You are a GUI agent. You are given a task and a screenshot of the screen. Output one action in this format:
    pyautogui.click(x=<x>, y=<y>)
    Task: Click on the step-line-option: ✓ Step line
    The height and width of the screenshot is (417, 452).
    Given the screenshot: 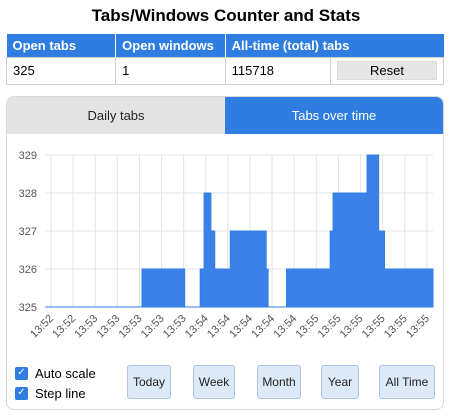 What is the action you would take?
    pyautogui.click(x=55, y=393)
    